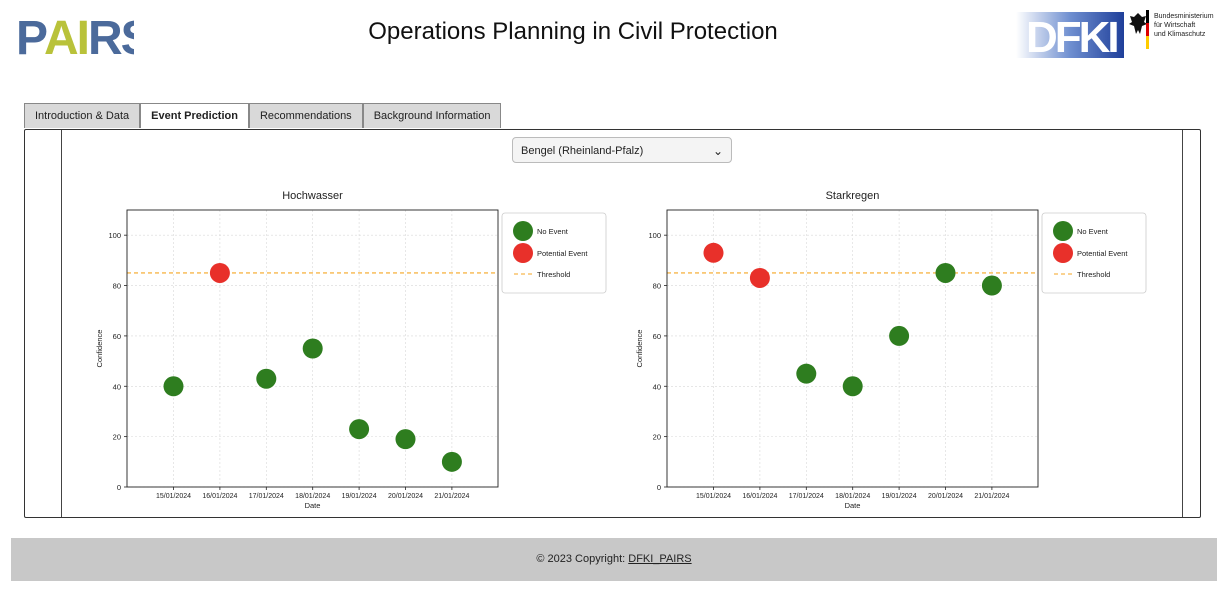  What do you see at coordinates (582, 151) in the screenshot?
I see `location-select-value: Bengel (Rheinland-Pfalz)` at bounding box center [582, 151].